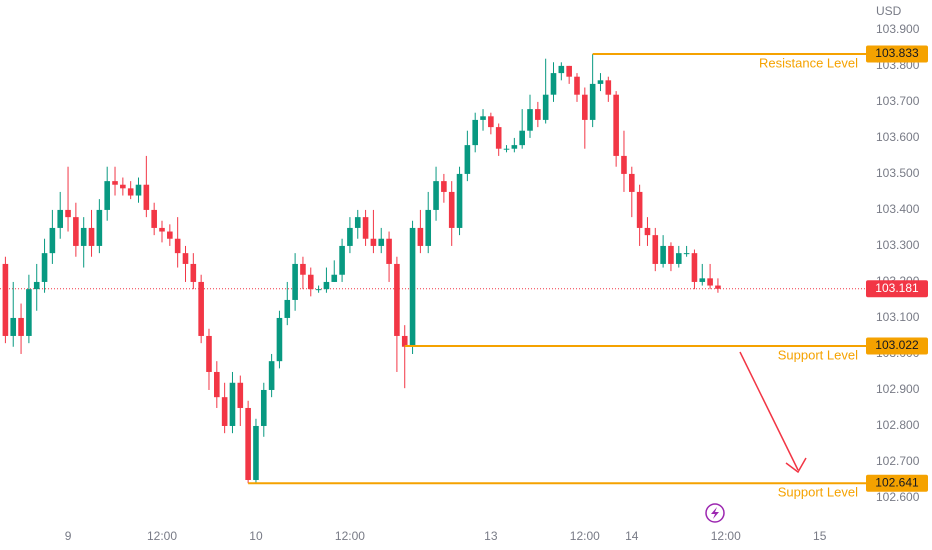  What do you see at coordinates (820, 536) in the screenshot?
I see `x-tick-label: 15` at bounding box center [820, 536].